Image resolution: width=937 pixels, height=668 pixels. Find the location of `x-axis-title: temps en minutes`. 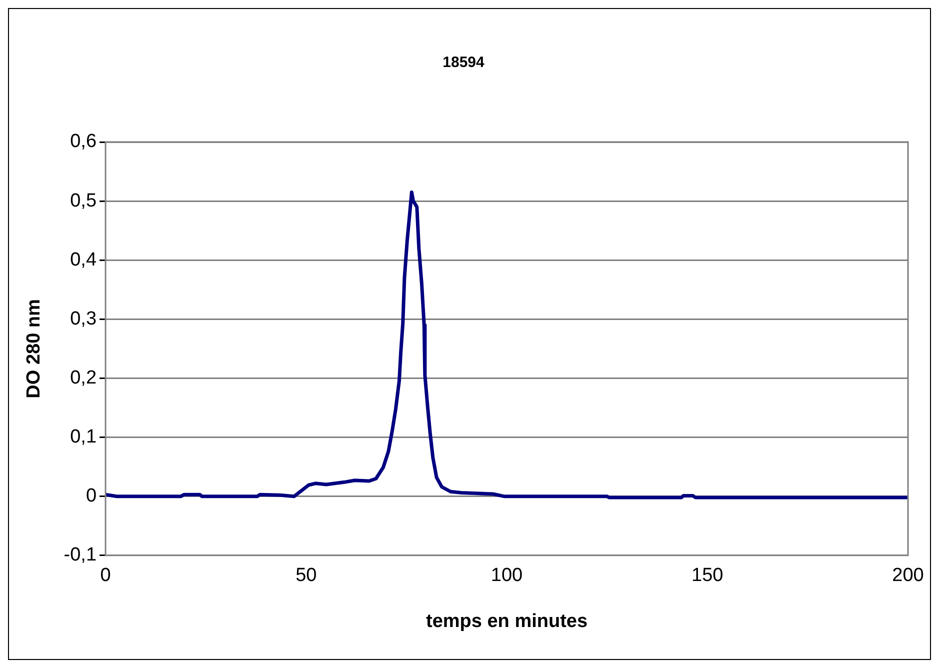

x-axis-title: temps en minutes is located at coordinates (507, 621).